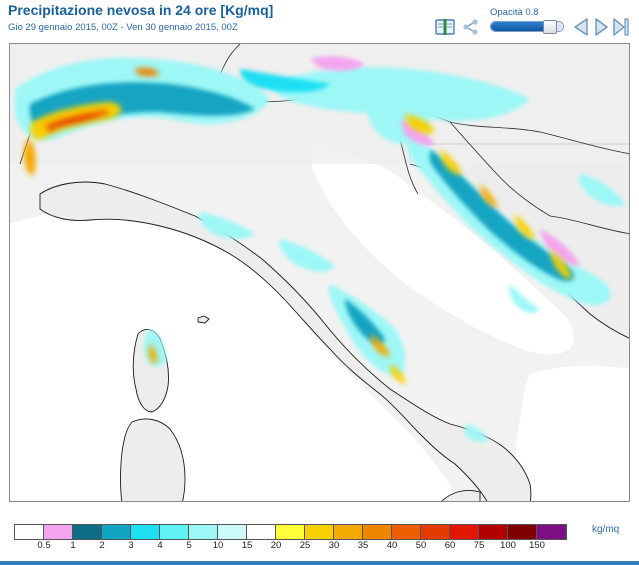 The height and width of the screenshot is (565, 639). I want to click on bottom-rule, so click(319, 563).